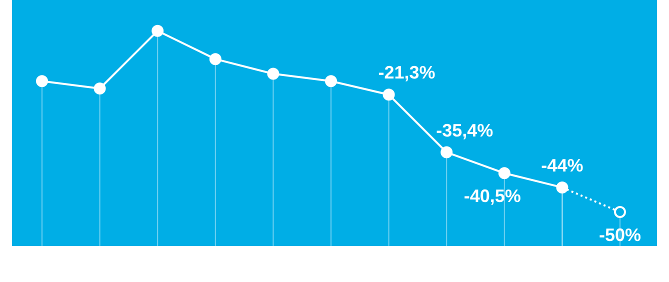 Image resolution: width=669 pixels, height=282 pixels. I want to click on data-label: -44%, so click(562, 165).